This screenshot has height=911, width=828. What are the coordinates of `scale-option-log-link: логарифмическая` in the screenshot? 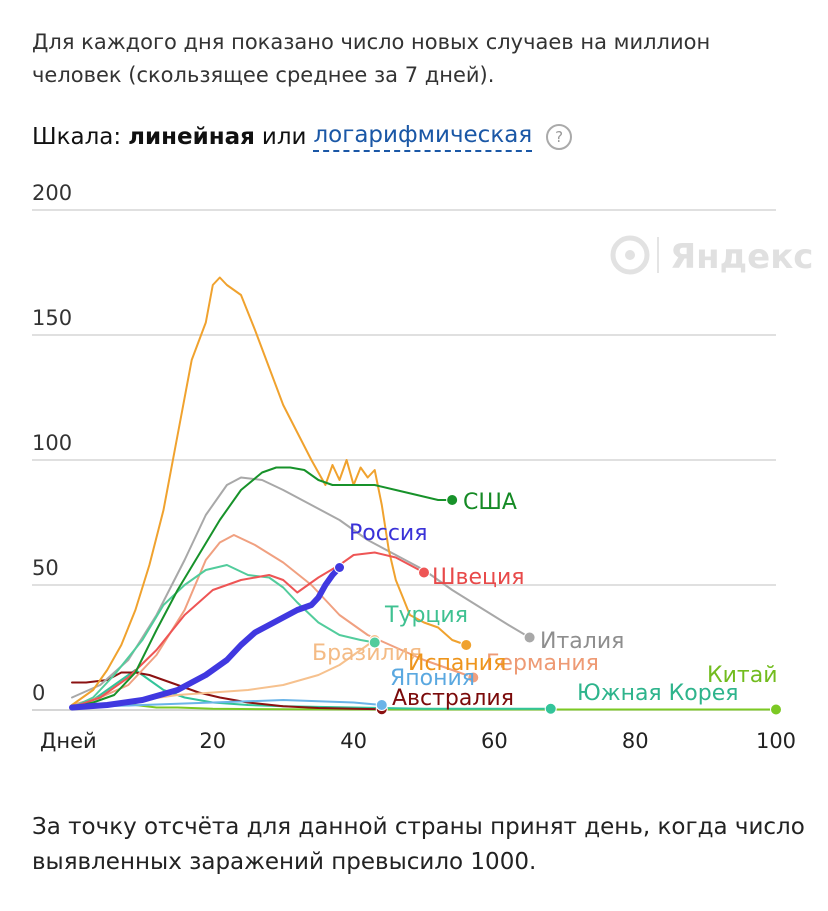 It's located at (423, 137).